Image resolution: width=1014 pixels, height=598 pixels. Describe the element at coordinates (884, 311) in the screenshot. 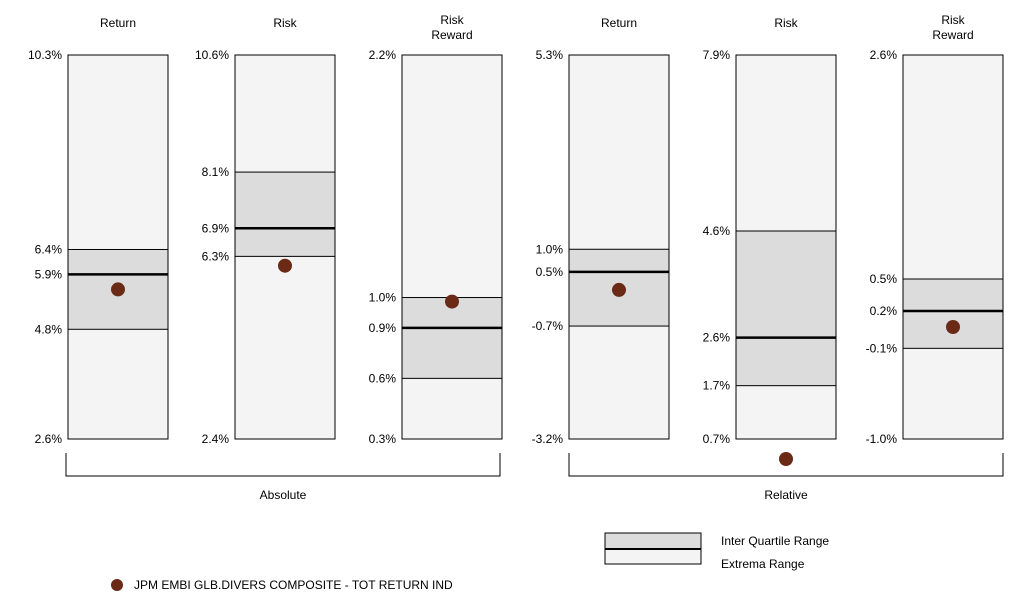

I see `tick-label: 0.2%` at that location.